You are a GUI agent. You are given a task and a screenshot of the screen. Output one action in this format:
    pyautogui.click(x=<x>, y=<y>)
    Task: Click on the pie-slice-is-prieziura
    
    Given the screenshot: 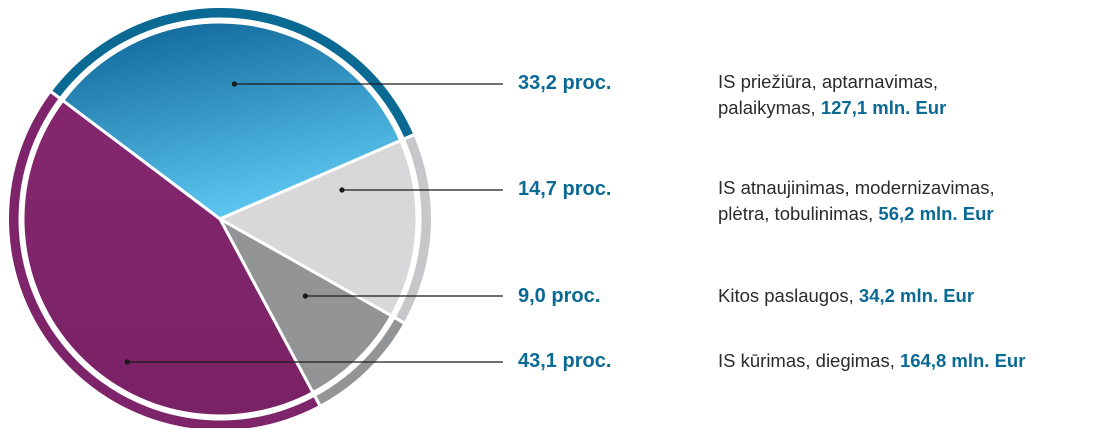 What is the action you would take?
    pyautogui.click(x=232, y=120)
    